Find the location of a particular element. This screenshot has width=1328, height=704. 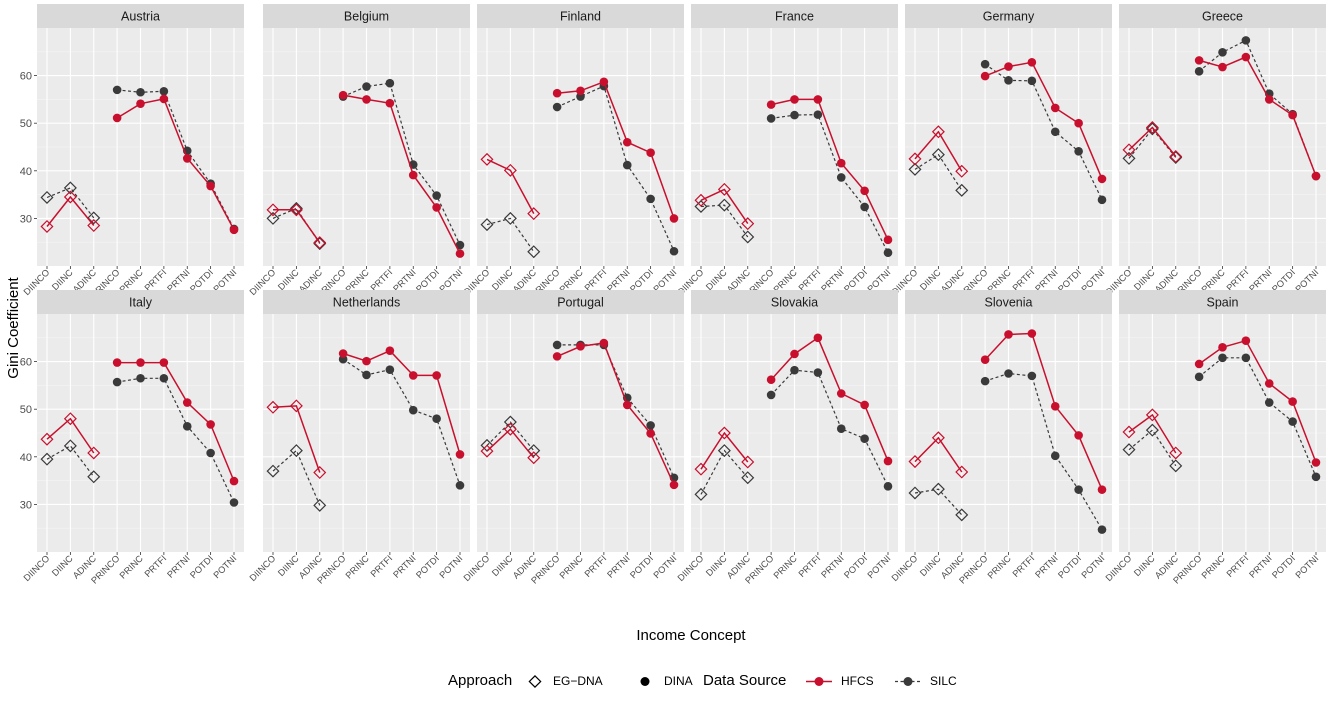

panel-title-slovakia: Slovakia is located at coordinates (794, 303).